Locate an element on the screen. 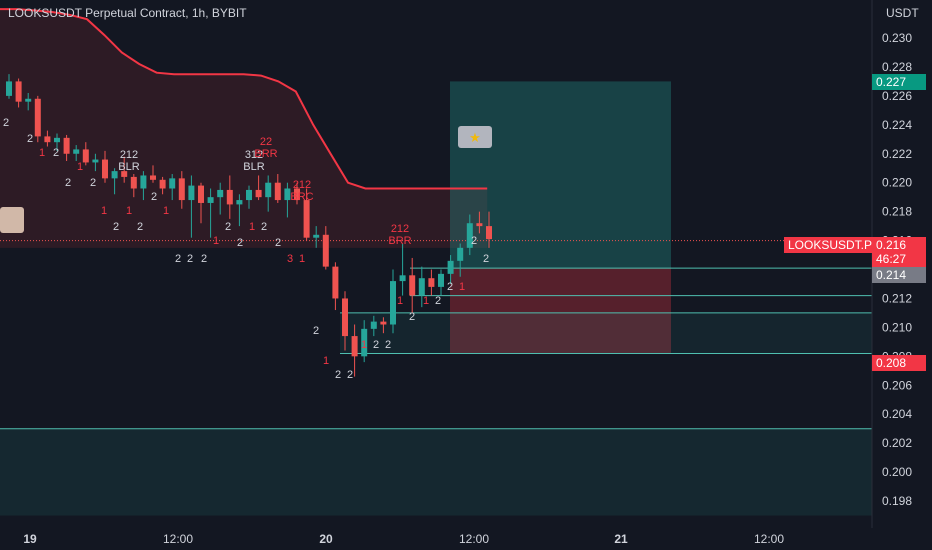 This screenshot has height=550, width=932. bar-number-5: 1 is located at coordinates (80, 167).